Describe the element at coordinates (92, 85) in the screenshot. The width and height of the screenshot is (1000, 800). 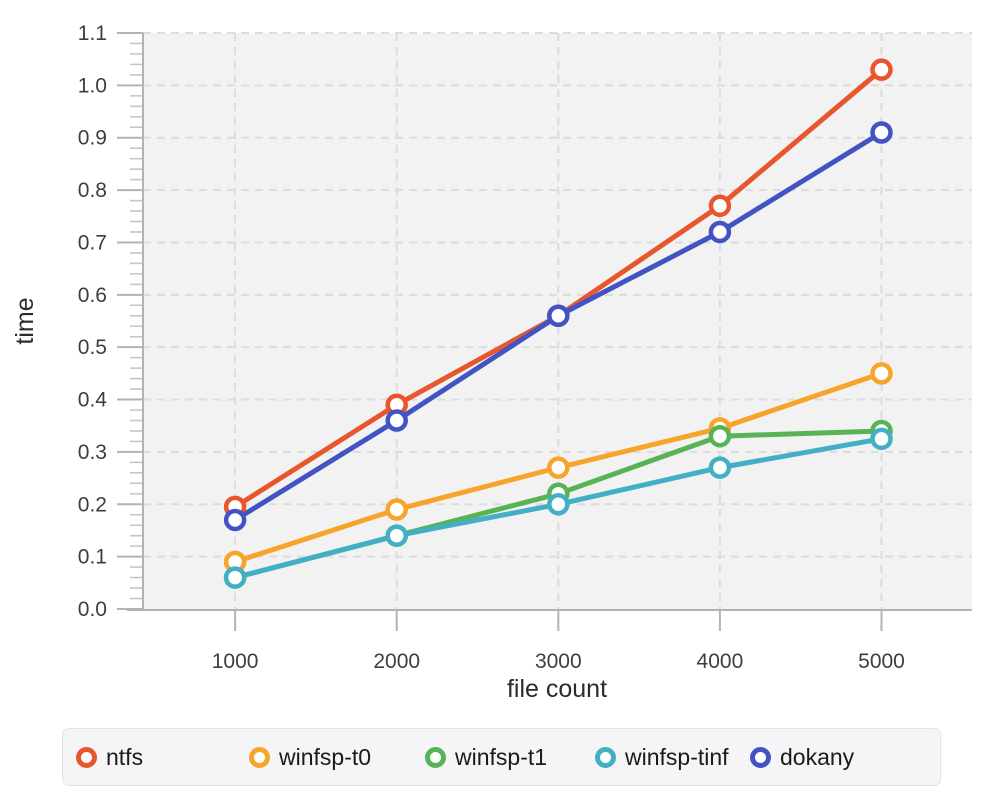
I see `y-axis-tick-label: 1.0` at that location.